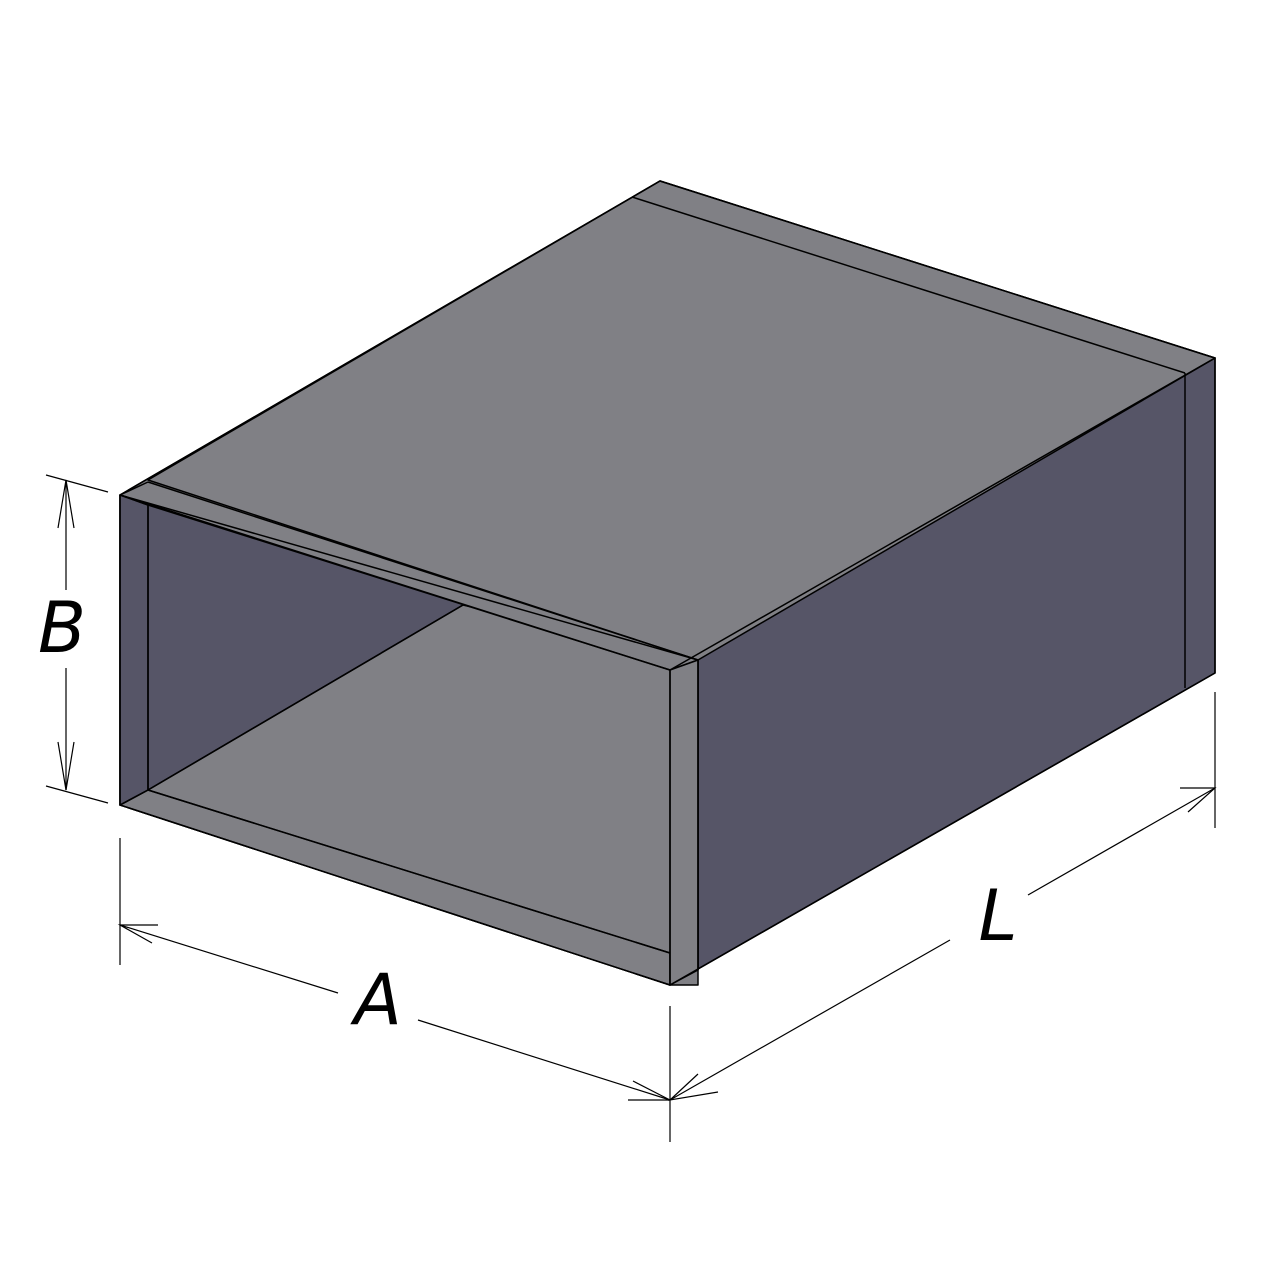 This screenshot has height=1275, width=1280. I want to click on dim-a-arrow-right, so click(649, 1090).